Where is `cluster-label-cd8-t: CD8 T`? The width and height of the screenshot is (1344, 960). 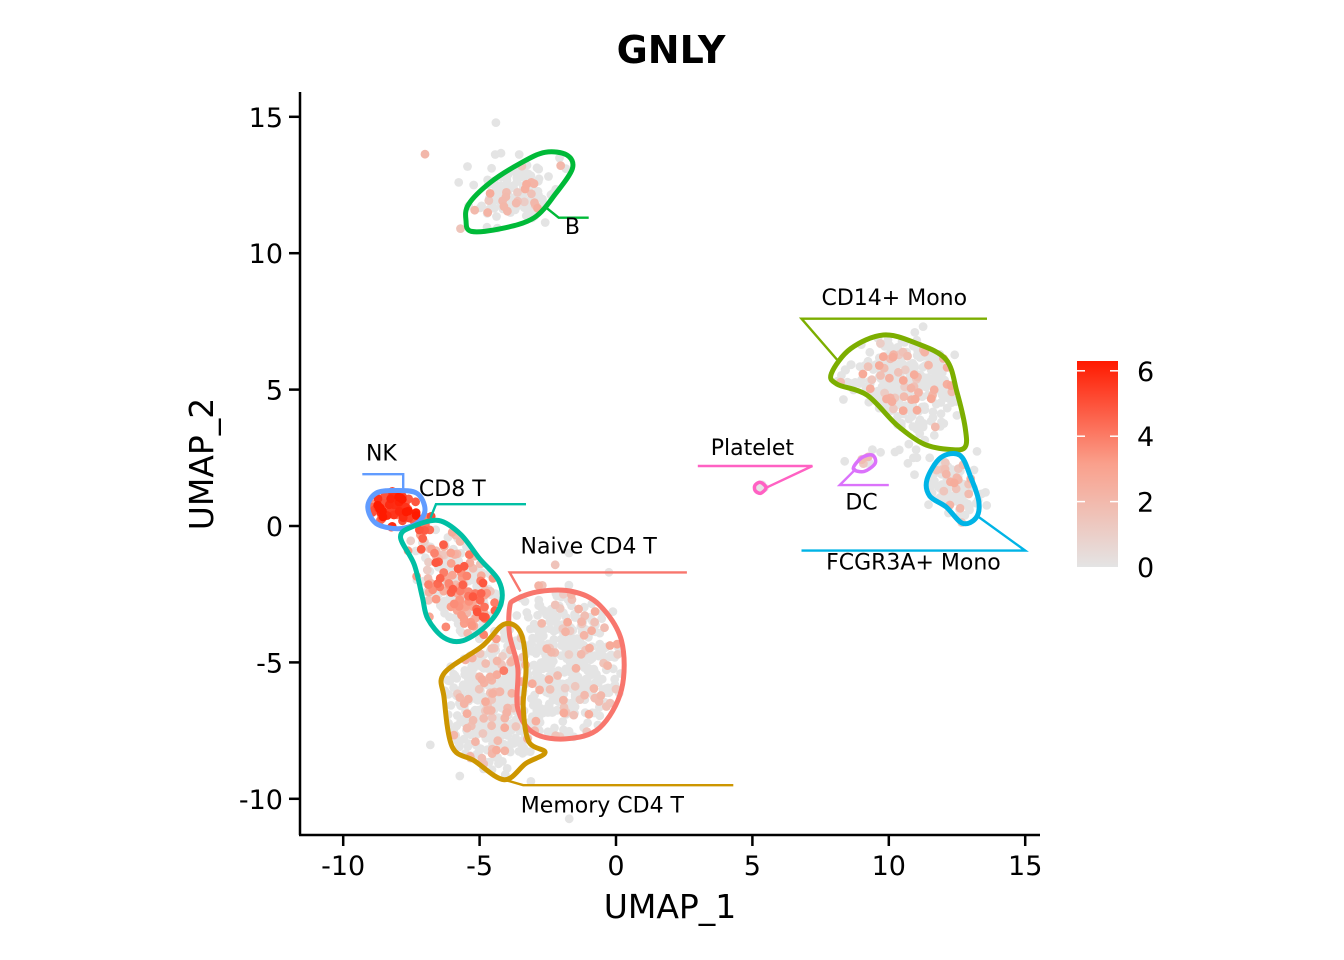
cluster-label-cd8-t: CD8 T is located at coordinates (452, 489).